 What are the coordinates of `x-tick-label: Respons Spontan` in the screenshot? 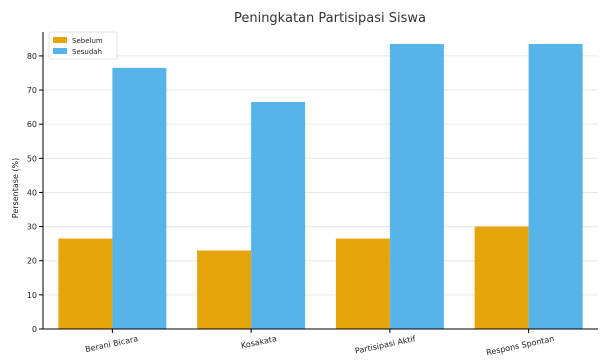 It's located at (520, 345).